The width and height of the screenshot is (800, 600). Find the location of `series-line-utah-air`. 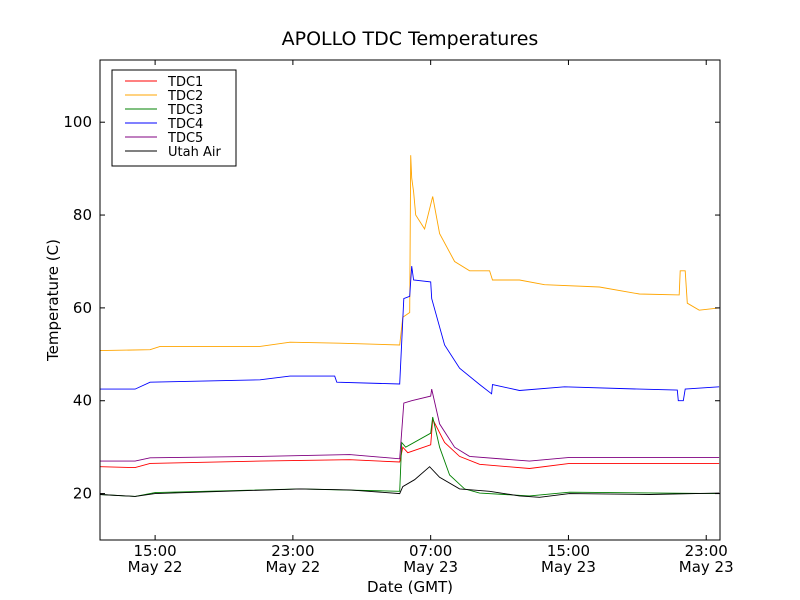

series-line-utah-air is located at coordinates (410, 482).